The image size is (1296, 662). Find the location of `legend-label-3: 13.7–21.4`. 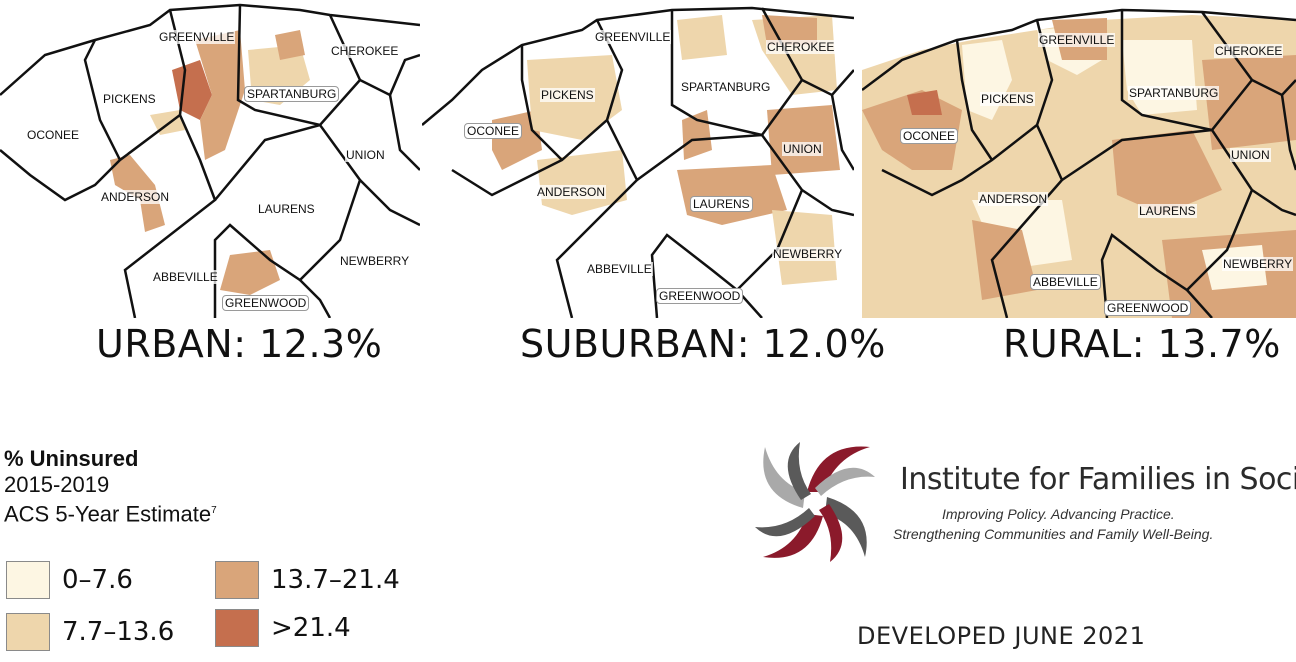

legend-label-3: 13.7–21.4 is located at coordinates (335, 580).